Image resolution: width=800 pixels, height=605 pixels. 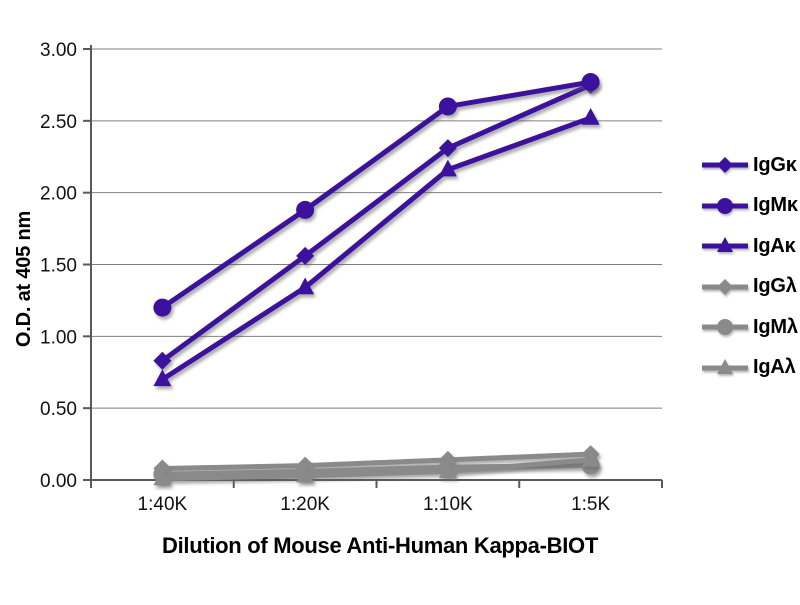 What do you see at coordinates (24, 279) in the screenshot?
I see `y-axis-title: O.D. at 405 nm` at bounding box center [24, 279].